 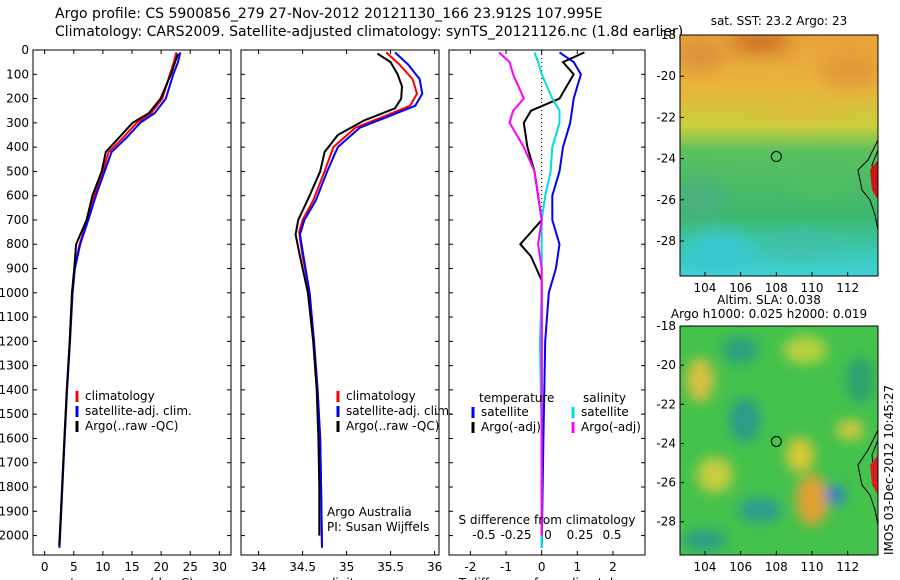 I want to click on float-operator-label: Argo Australia, so click(x=369, y=512).